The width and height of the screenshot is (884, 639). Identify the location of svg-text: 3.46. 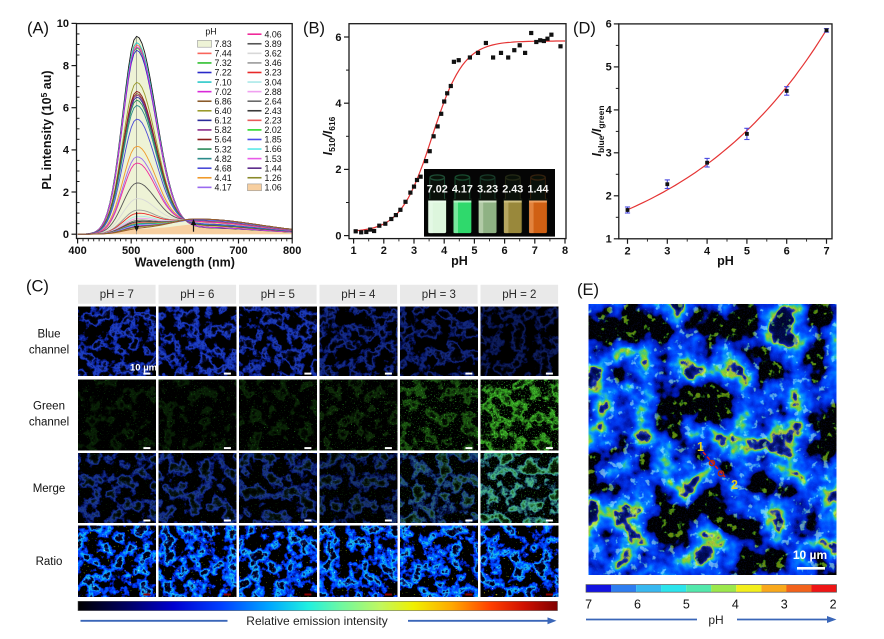
(273, 63).